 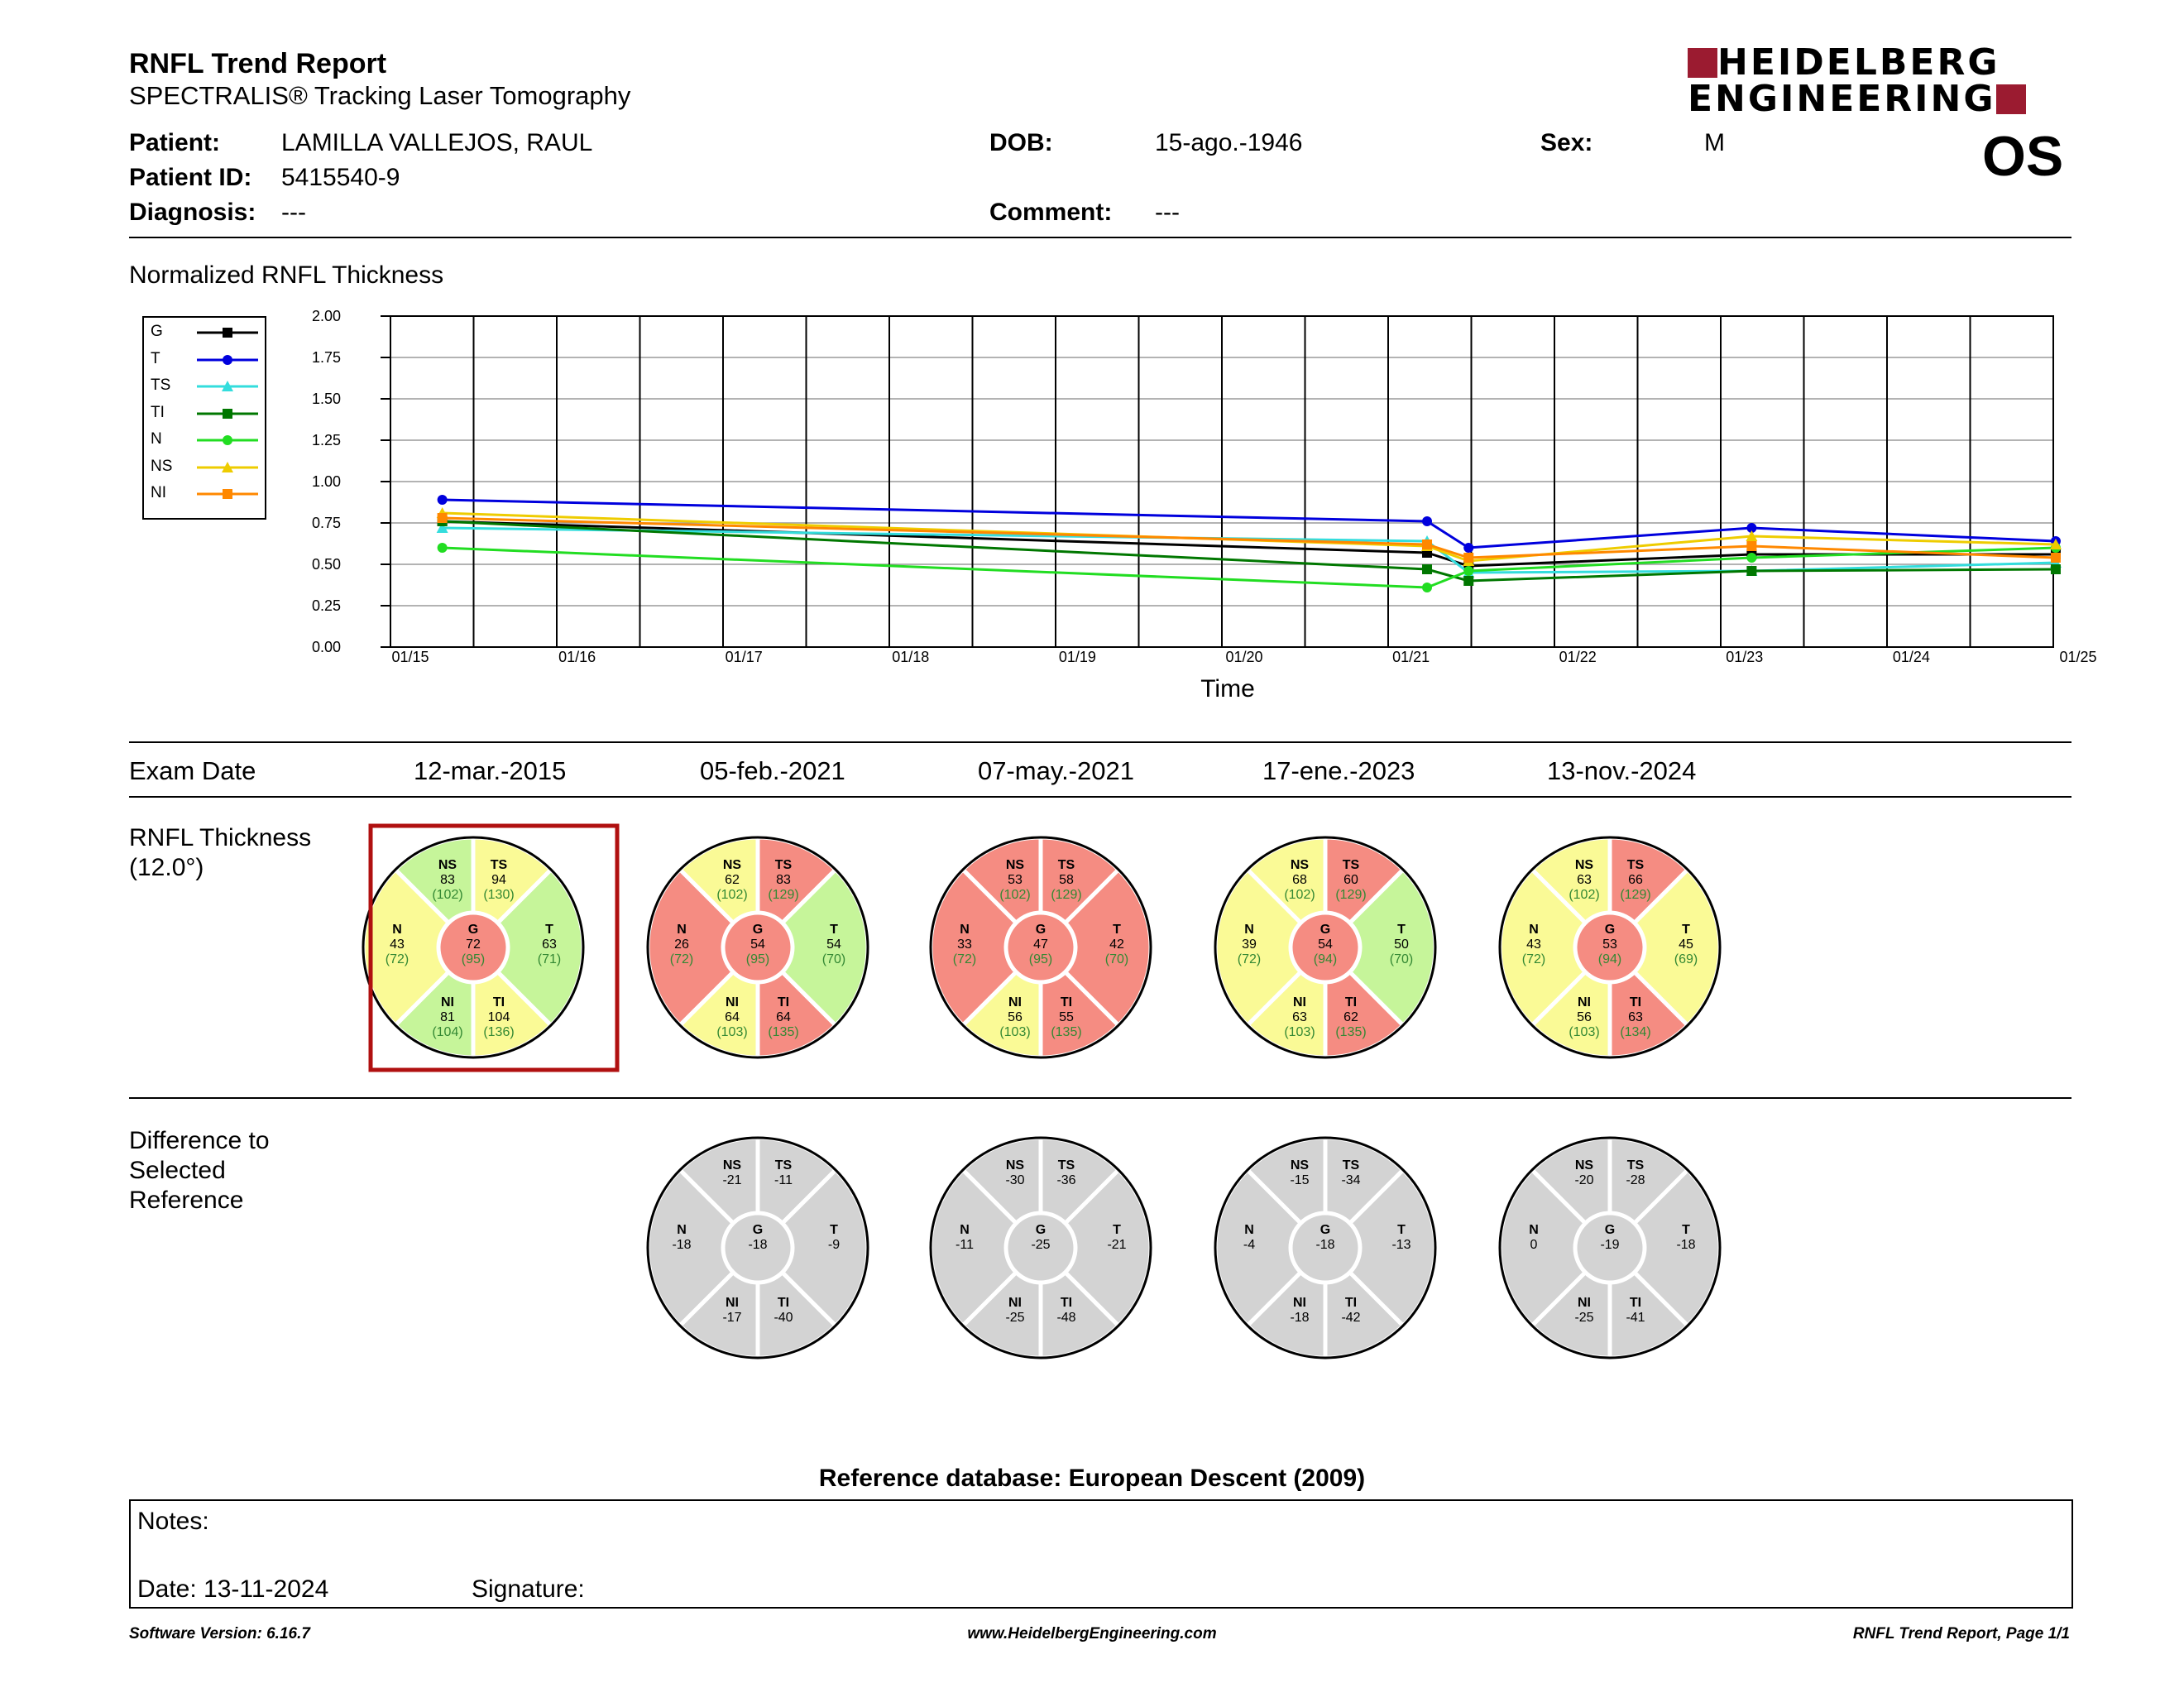 What do you see at coordinates (834, 1245) in the screenshot?
I see `sector-value-t: -9` at bounding box center [834, 1245].